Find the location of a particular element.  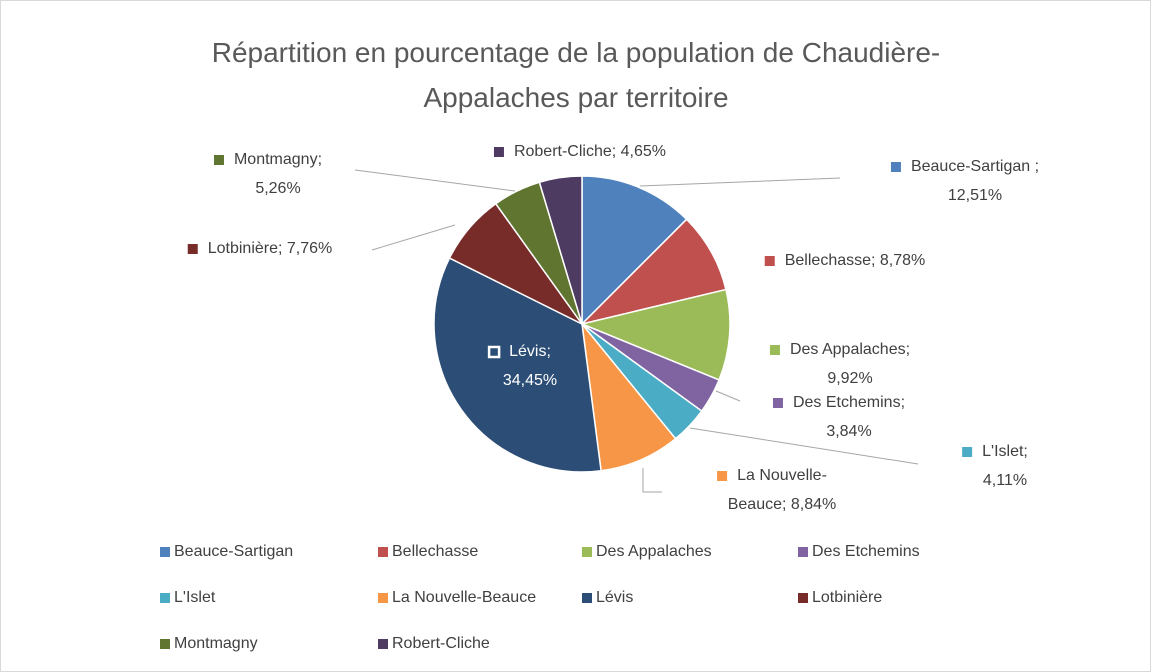

label-line: Bellechasse; 8,78% is located at coordinates (855, 260).